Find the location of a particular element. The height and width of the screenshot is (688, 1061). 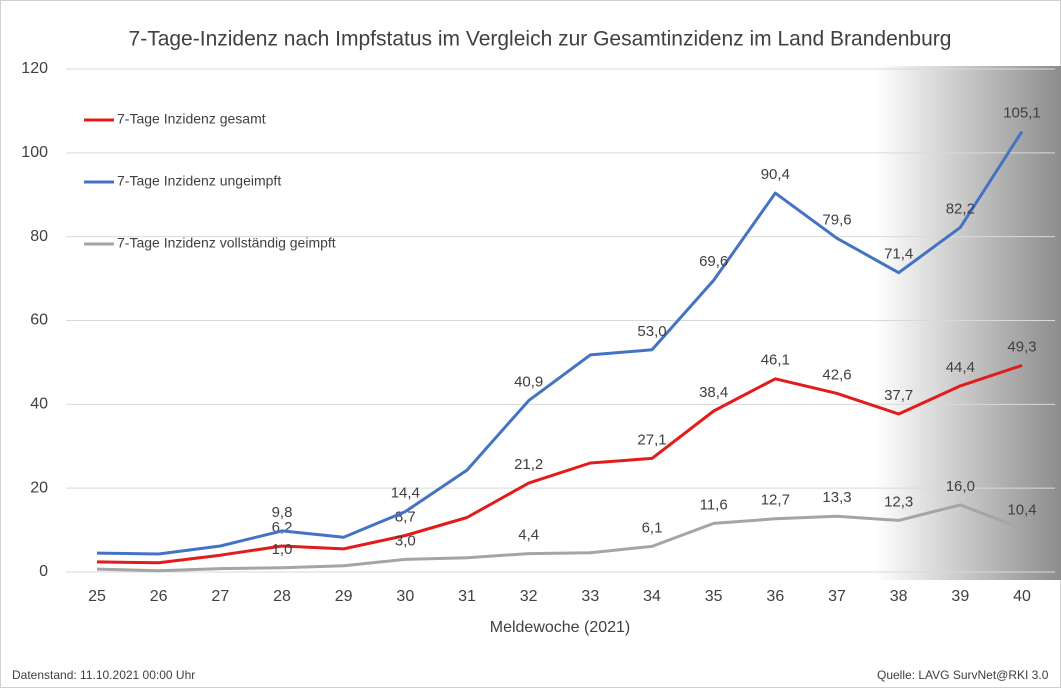

y-tick-label: 120 is located at coordinates (34, 68).